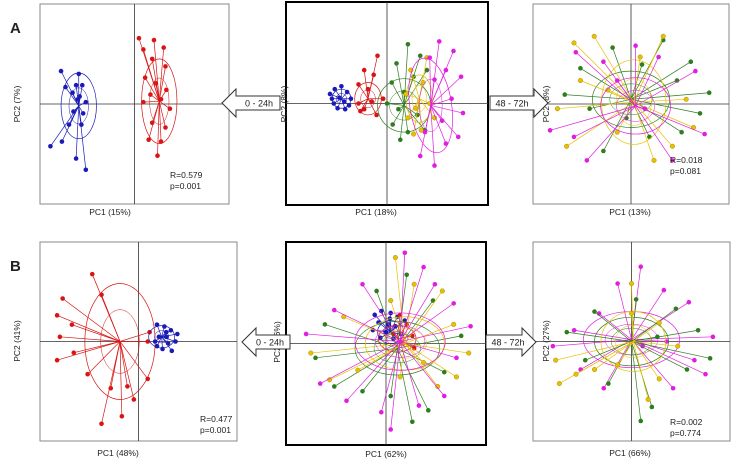 Image resolution: width=736 pixels, height=466 pixels. I want to click on series-magenta, so click(437, 103).